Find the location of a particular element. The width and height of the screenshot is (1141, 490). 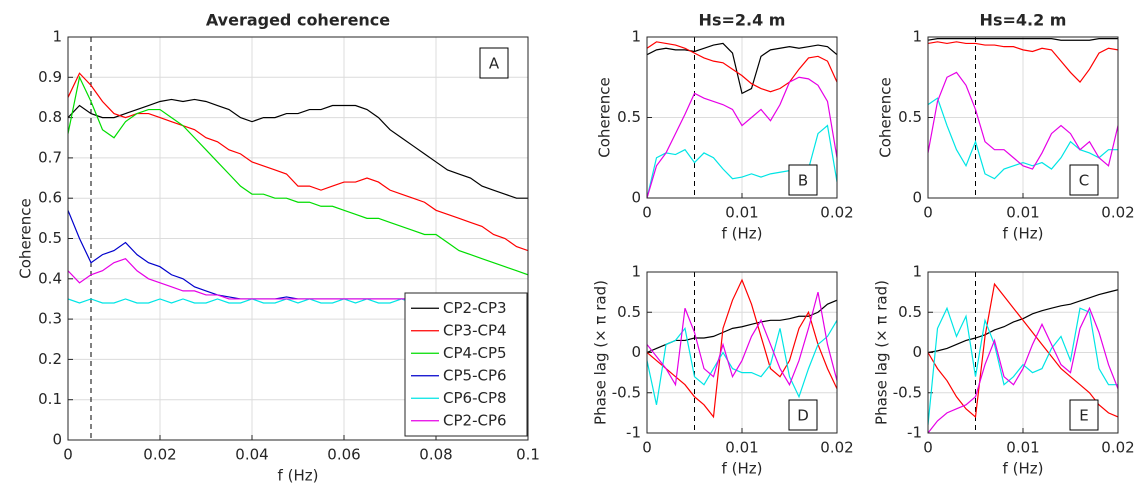

y-tick-label: 0.6 is located at coordinates (50, 198).